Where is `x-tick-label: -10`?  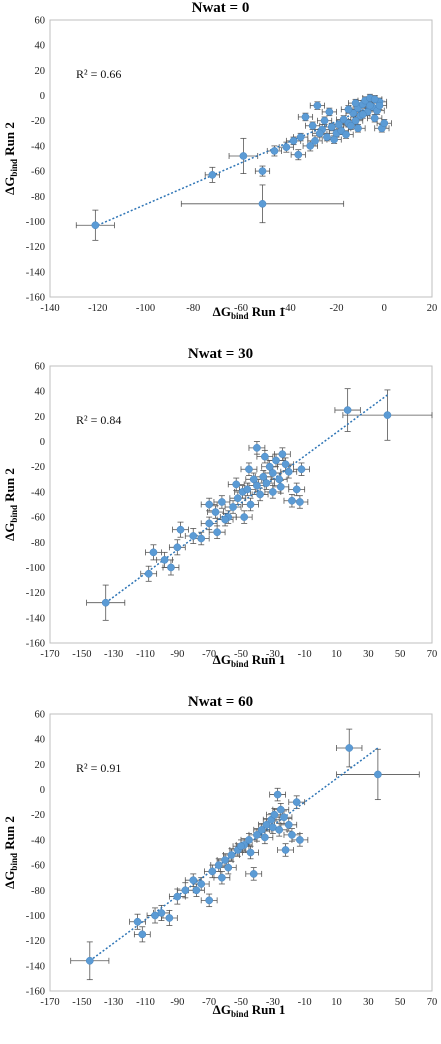 x-tick-label: -10 is located at coordinates (305, 654).